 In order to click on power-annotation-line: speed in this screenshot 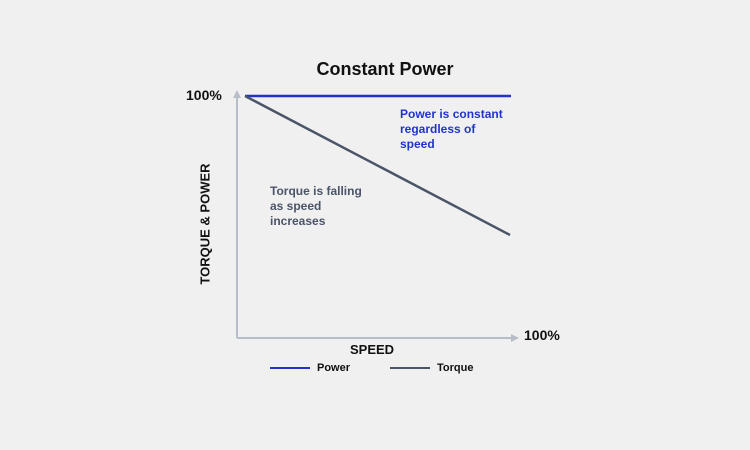, I will do `click(417, 144)`.